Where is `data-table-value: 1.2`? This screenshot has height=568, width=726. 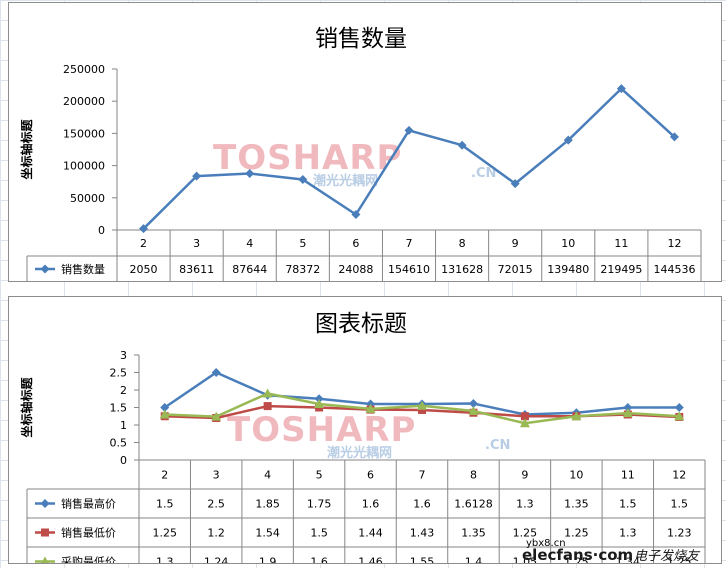 data-table-value: 1.2 is located at coordinates (216, 533).